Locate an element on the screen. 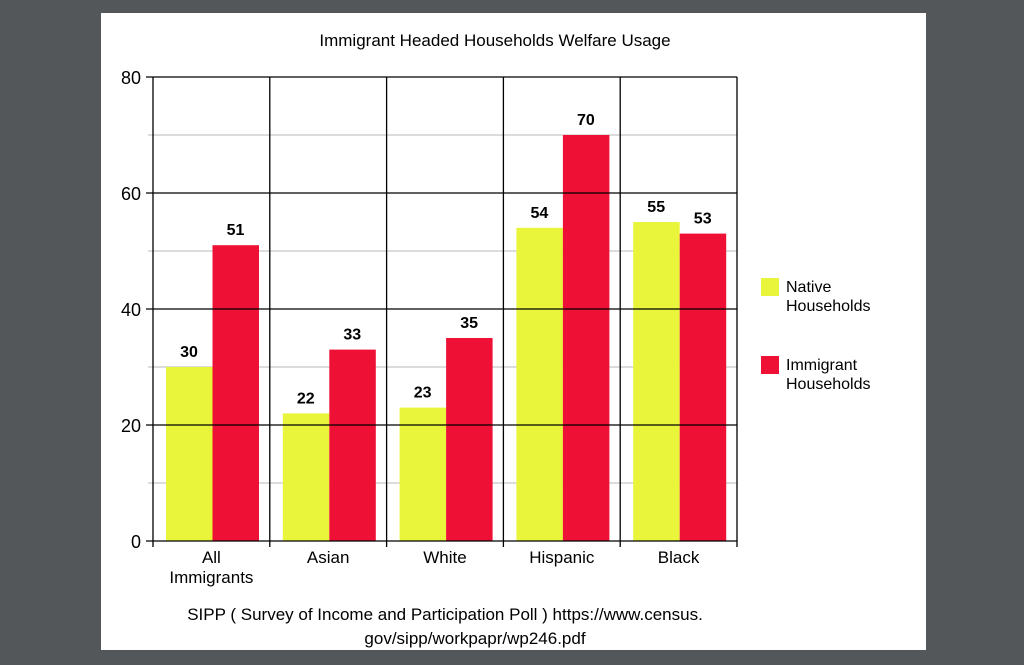 The width and height of the screenshot is (1024, 665). y-tick-label: 40 is located at coordinates (131, 310).